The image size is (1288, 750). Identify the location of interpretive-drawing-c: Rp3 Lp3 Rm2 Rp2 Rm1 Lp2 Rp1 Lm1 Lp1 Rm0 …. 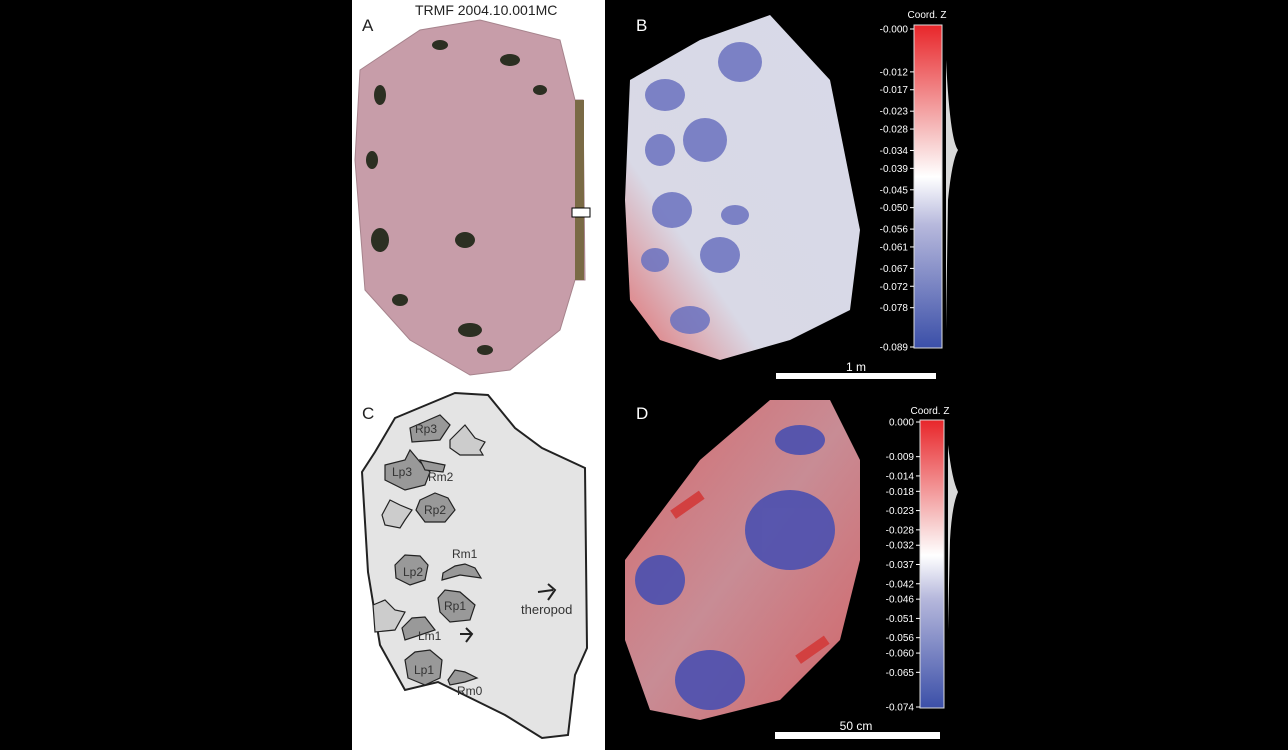
(474, 565).